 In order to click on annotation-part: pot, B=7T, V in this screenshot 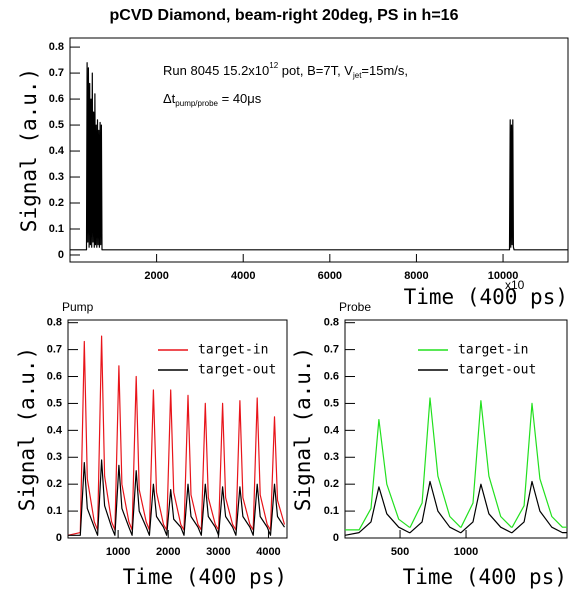, I will do `click(315, 70)`.